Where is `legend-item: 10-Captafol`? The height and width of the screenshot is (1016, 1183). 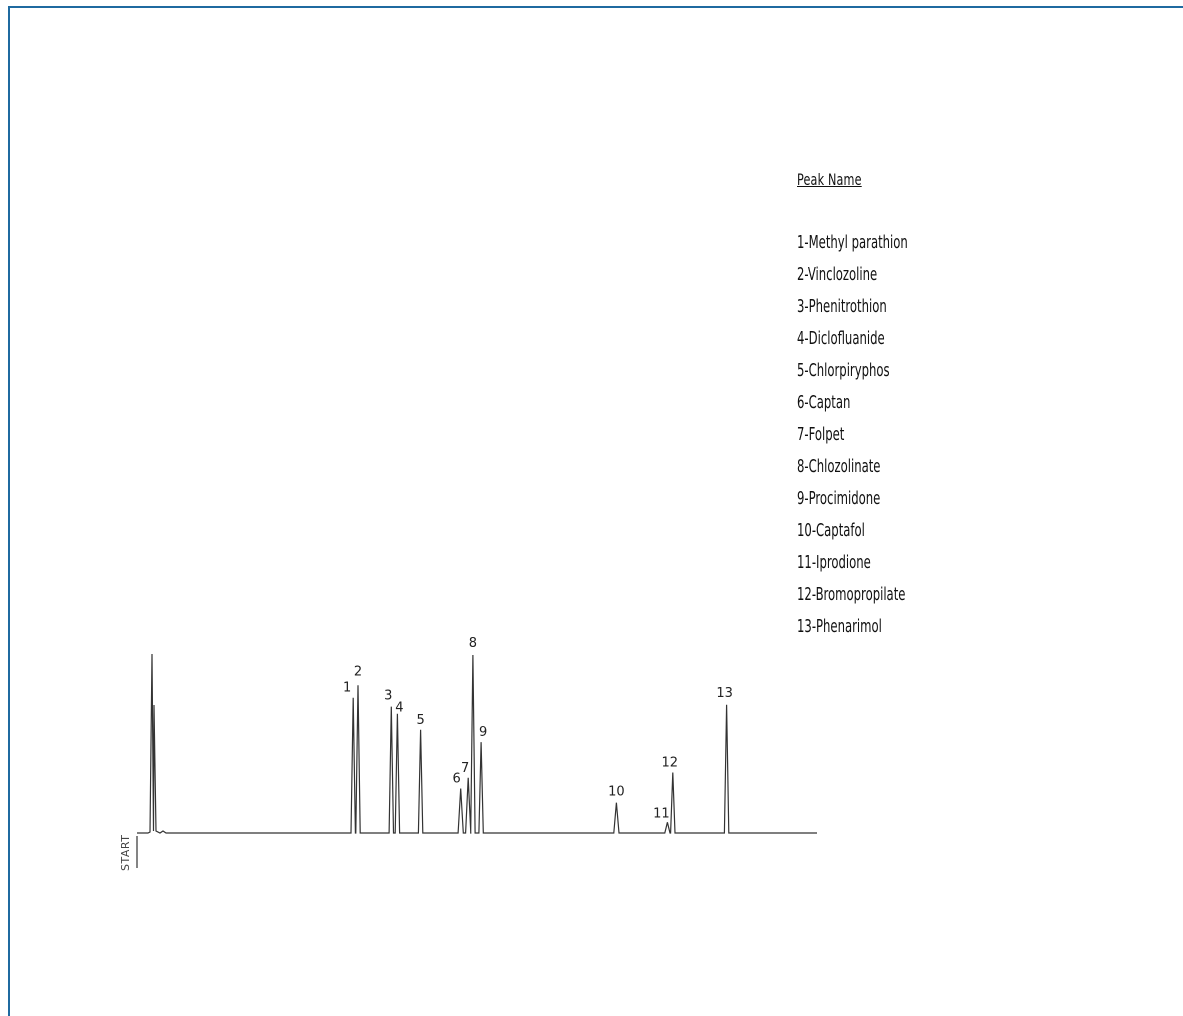 legend-item: 10-Captafol is located at coordinates (831, 531).